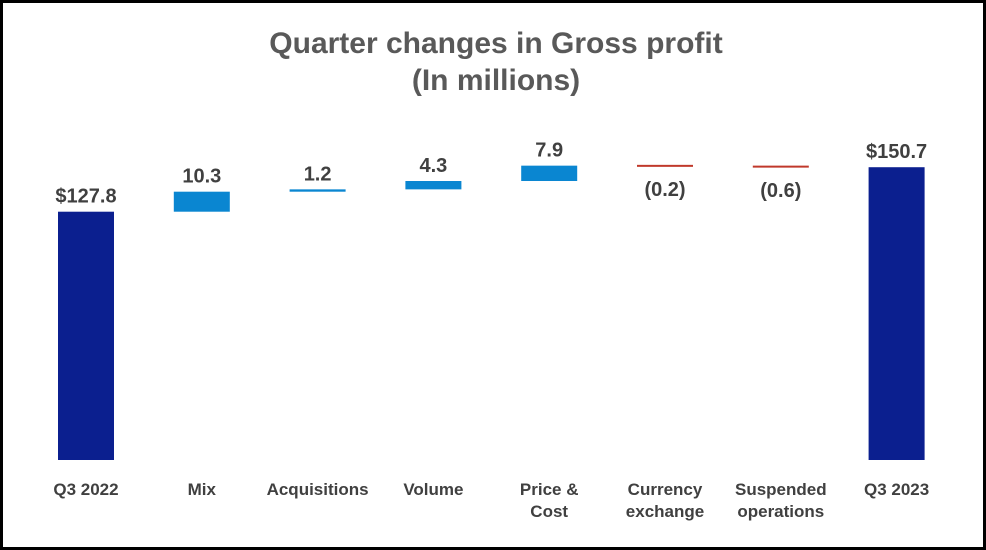  I want to click on category-label-2: Acquisitions, so click(318, 489).